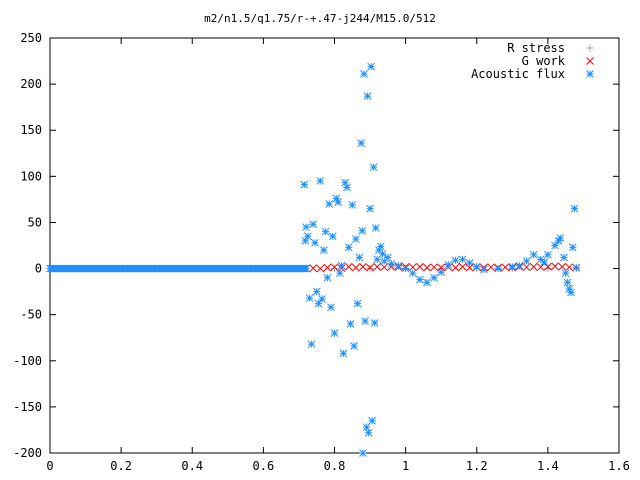  What do you see at coordinates (31, 38) in the screenshot?
I see `y-tick-label: 250` at bounding box center [31, 38].